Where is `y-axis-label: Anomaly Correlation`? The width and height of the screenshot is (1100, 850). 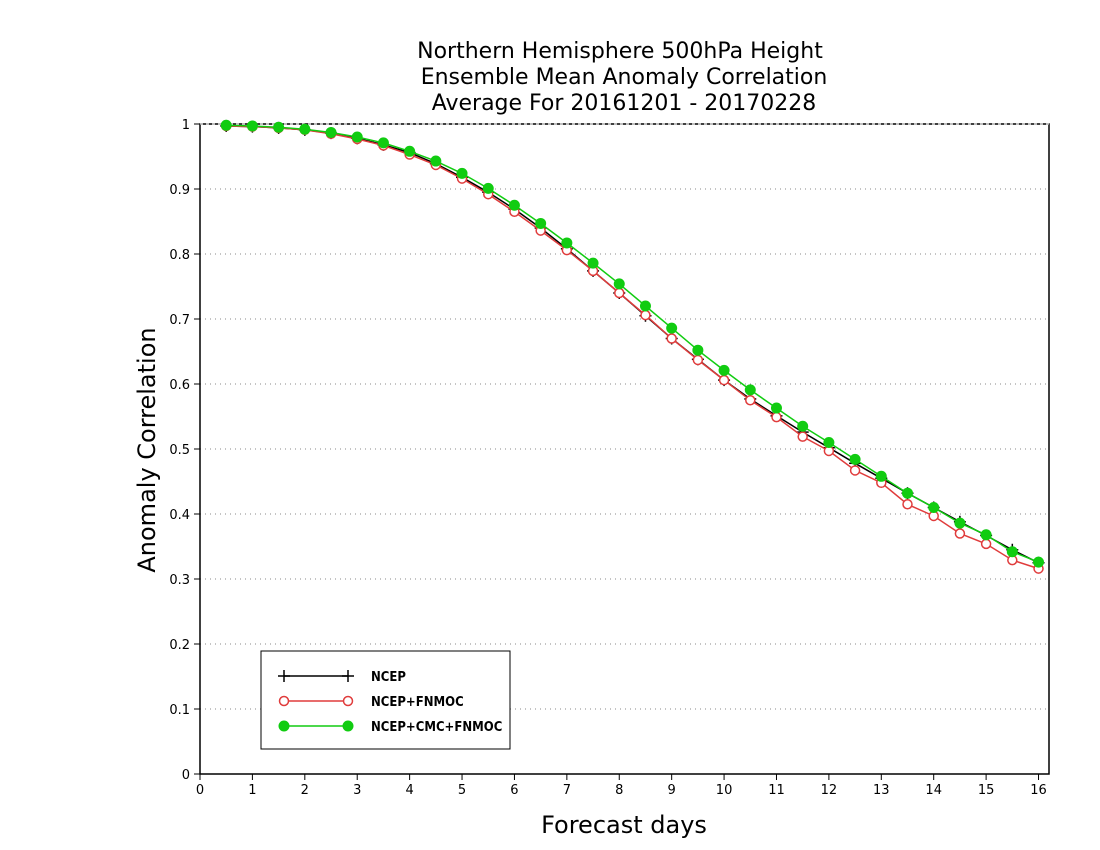
y-axis-label: Anomaly Correlation is located at coordinates (147, 449).